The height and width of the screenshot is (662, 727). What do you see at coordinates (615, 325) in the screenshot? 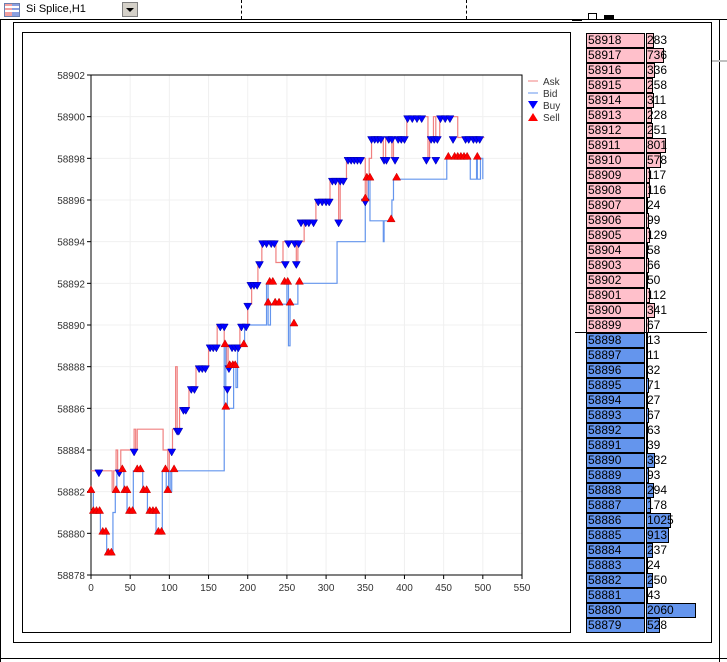
I see `level-price: 58899` at bounding box center [615, 325].